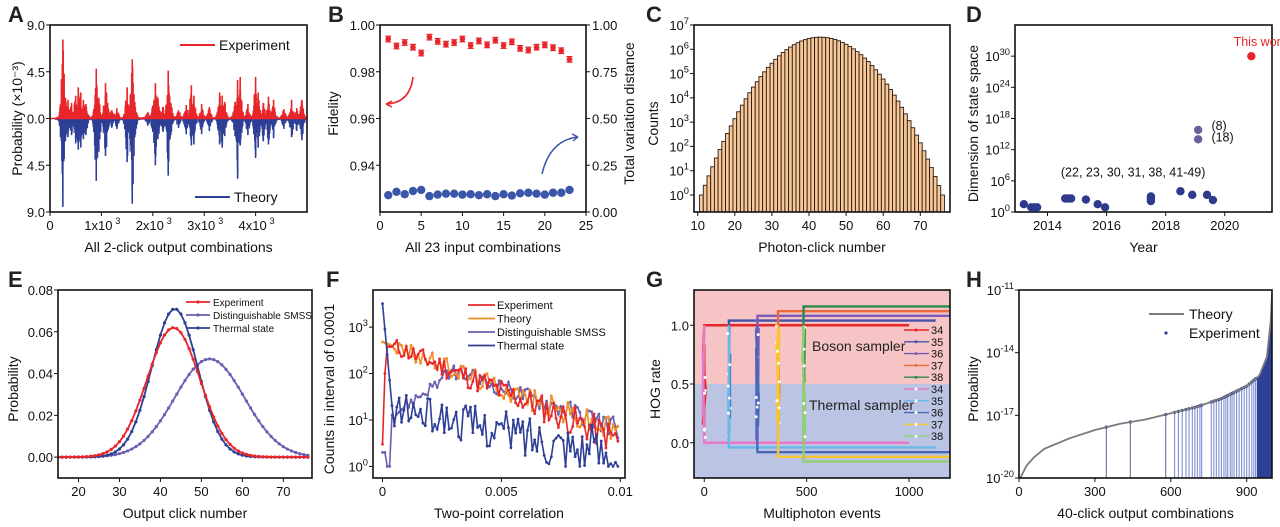 The image size is (1280, 527). Describe the element at coordinates (1095, 491) in the screenshot. I see `x-tick-label: 300` at that location.